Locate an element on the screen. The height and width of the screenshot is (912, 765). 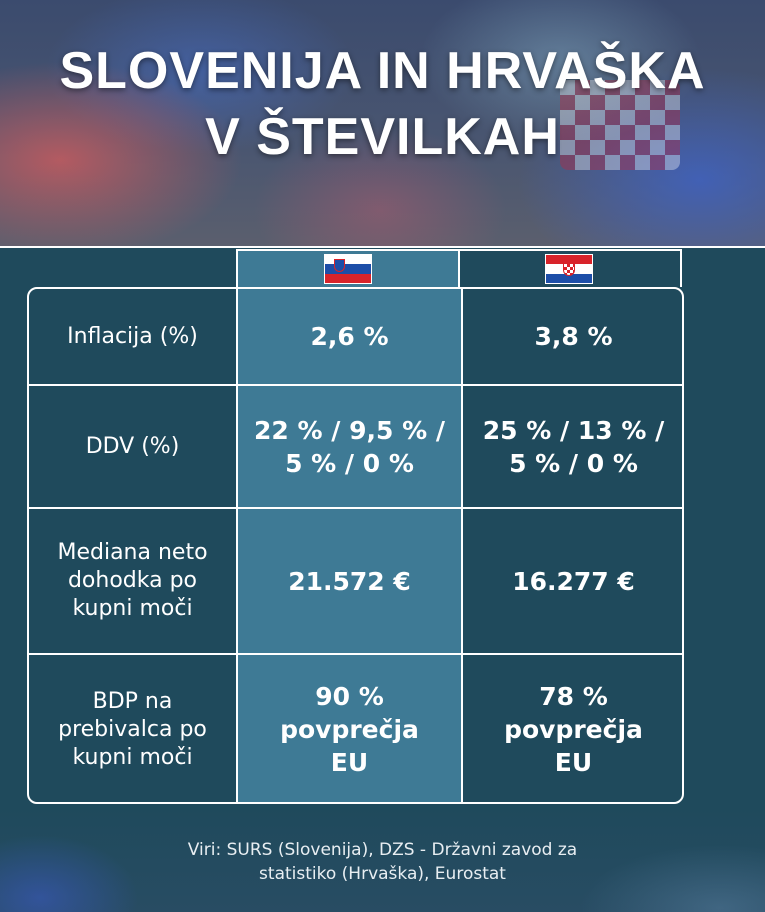
header-slovenia is located at coordinates (348, 268).